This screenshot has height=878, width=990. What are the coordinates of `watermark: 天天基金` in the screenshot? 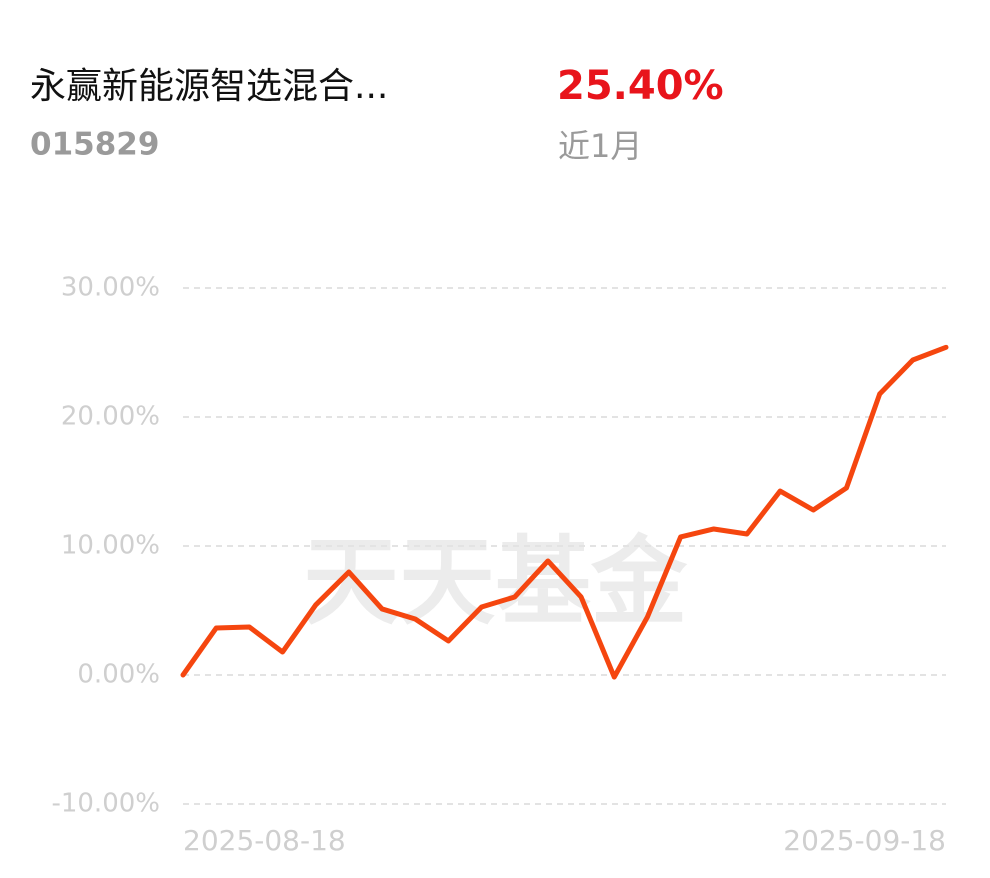 It's located at (495, 581).